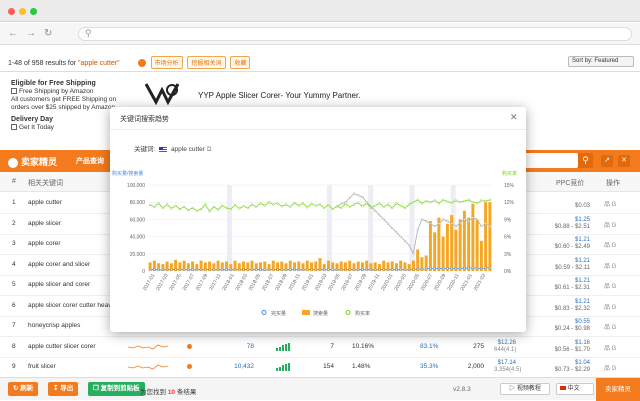 Image resolution: width=640 pixels, height=401 pixels. I want to click on search-icon: ⚲, so click(585, 160).